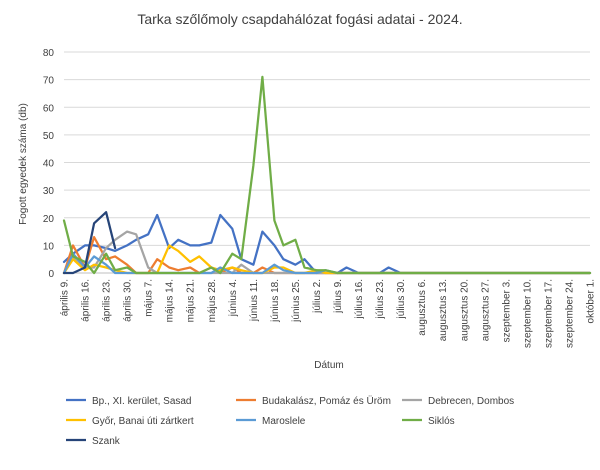 The width and height of the screenshot is (600, 470). Describe the element at coordinates (296, 301) in the screenshot. I see `x-tick-label: június 25.` at that location.